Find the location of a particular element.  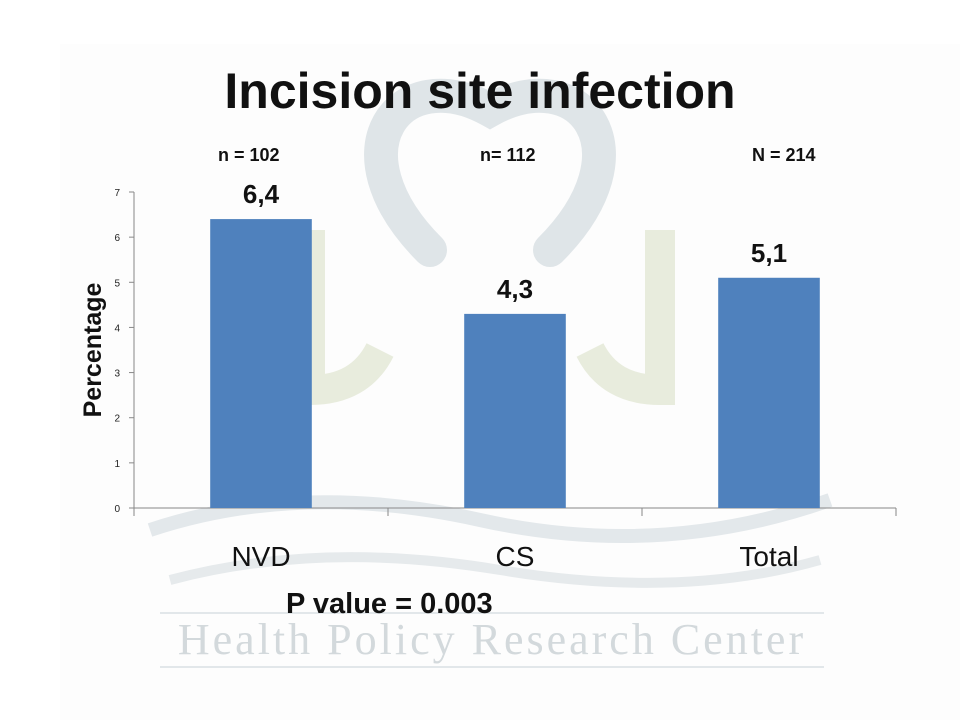

y-tick-label: 0 is located at coordinates (117, 509).